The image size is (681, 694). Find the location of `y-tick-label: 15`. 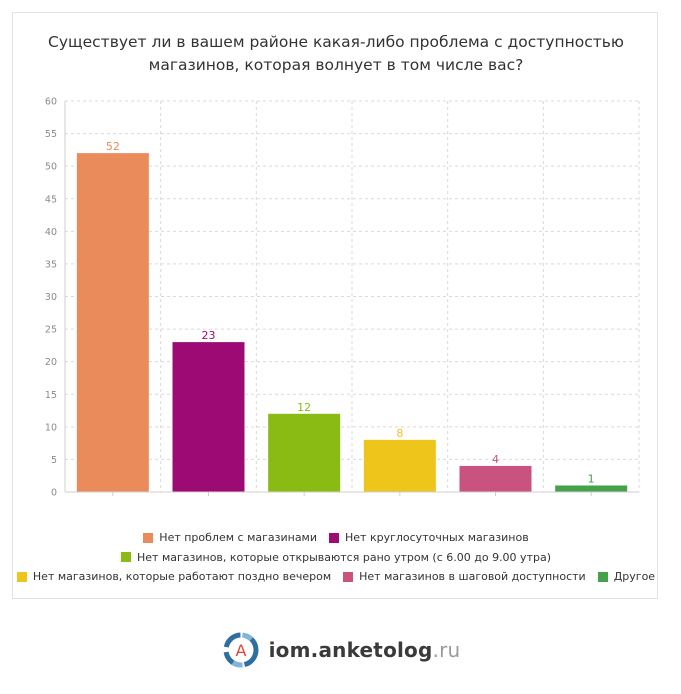

y-tick-label: 15 is located at coordinates (51, 395).